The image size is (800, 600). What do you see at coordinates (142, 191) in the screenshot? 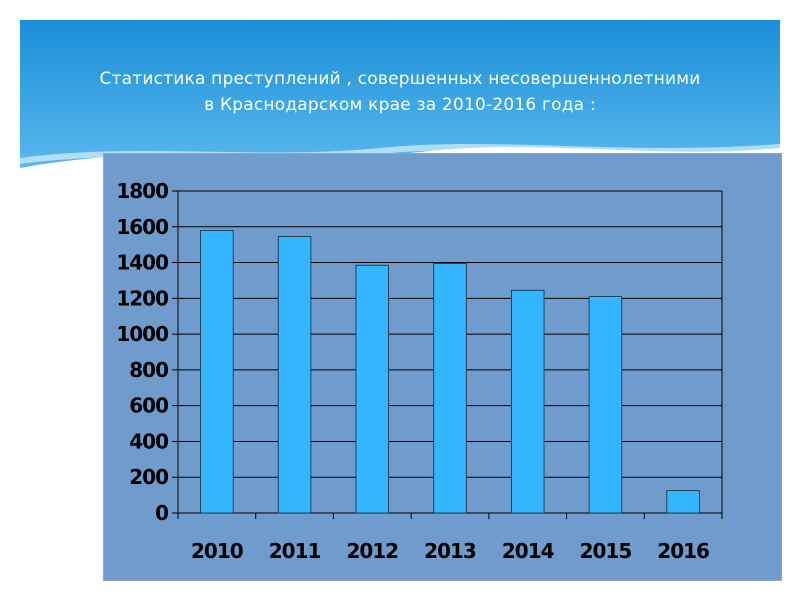
I see `y-tick-label: 1800` at bounding box center [142, 191].